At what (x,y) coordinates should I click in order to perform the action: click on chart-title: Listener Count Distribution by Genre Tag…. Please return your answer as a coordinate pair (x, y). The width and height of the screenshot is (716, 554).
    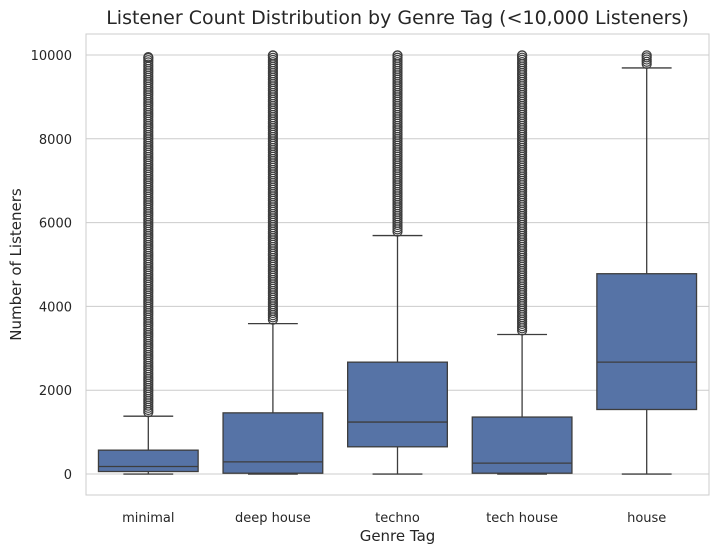
    Looking at the image, I should click on (397, 18).